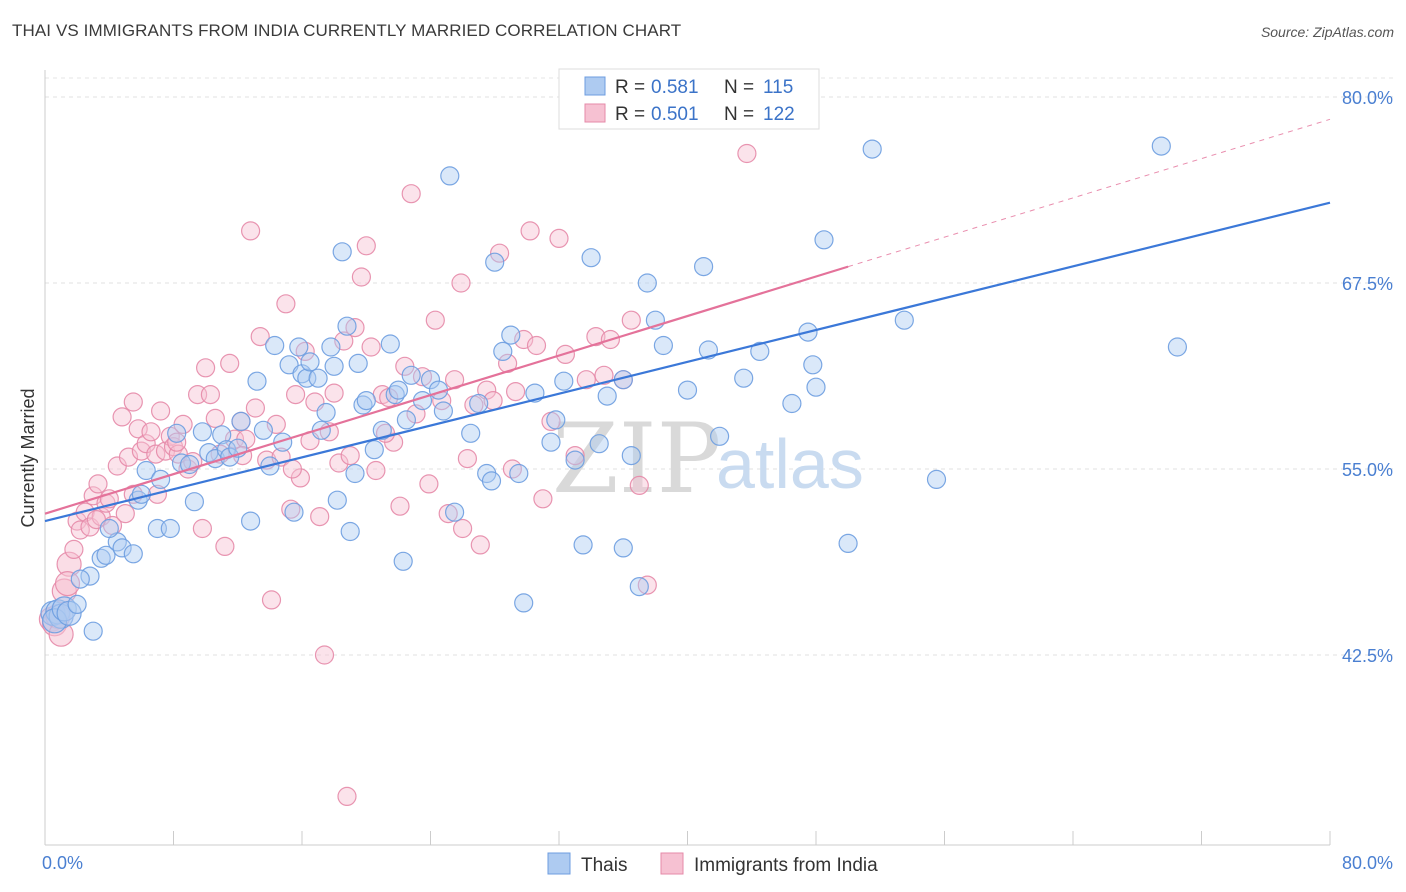 Image resolution: width=1406 pixels, height=892 pixels. I want to click on source-credit: Source: ZipAtlas.com, so click(1327, 32).